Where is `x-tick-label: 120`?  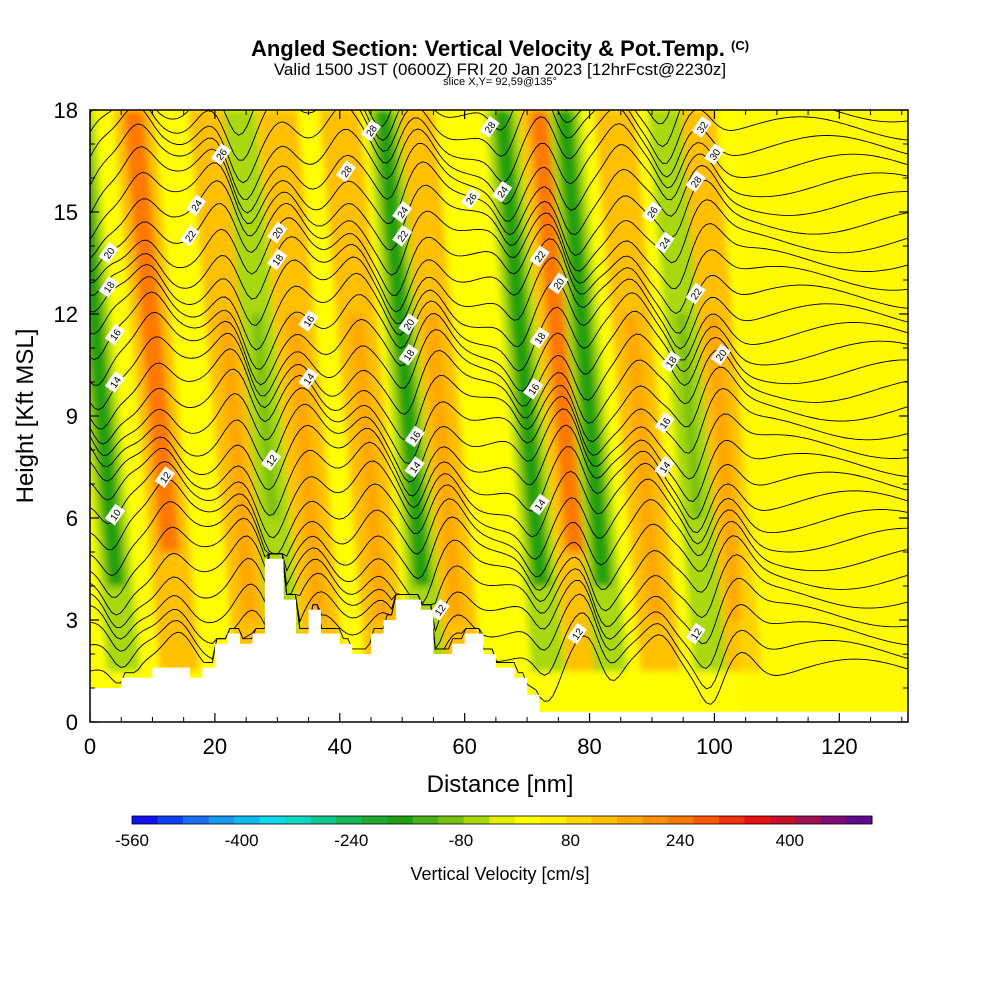
x-tick-label: 120 is located at coordinates (839, 746).